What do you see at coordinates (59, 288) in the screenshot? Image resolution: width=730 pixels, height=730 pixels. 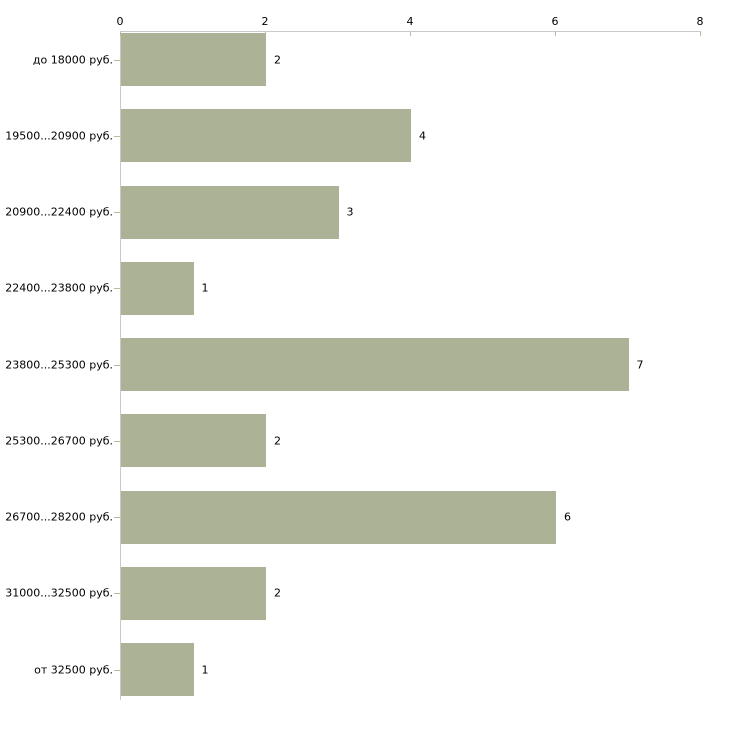 I see `category-label: 22400...23800 руб.` at bounding box center [59, 288].